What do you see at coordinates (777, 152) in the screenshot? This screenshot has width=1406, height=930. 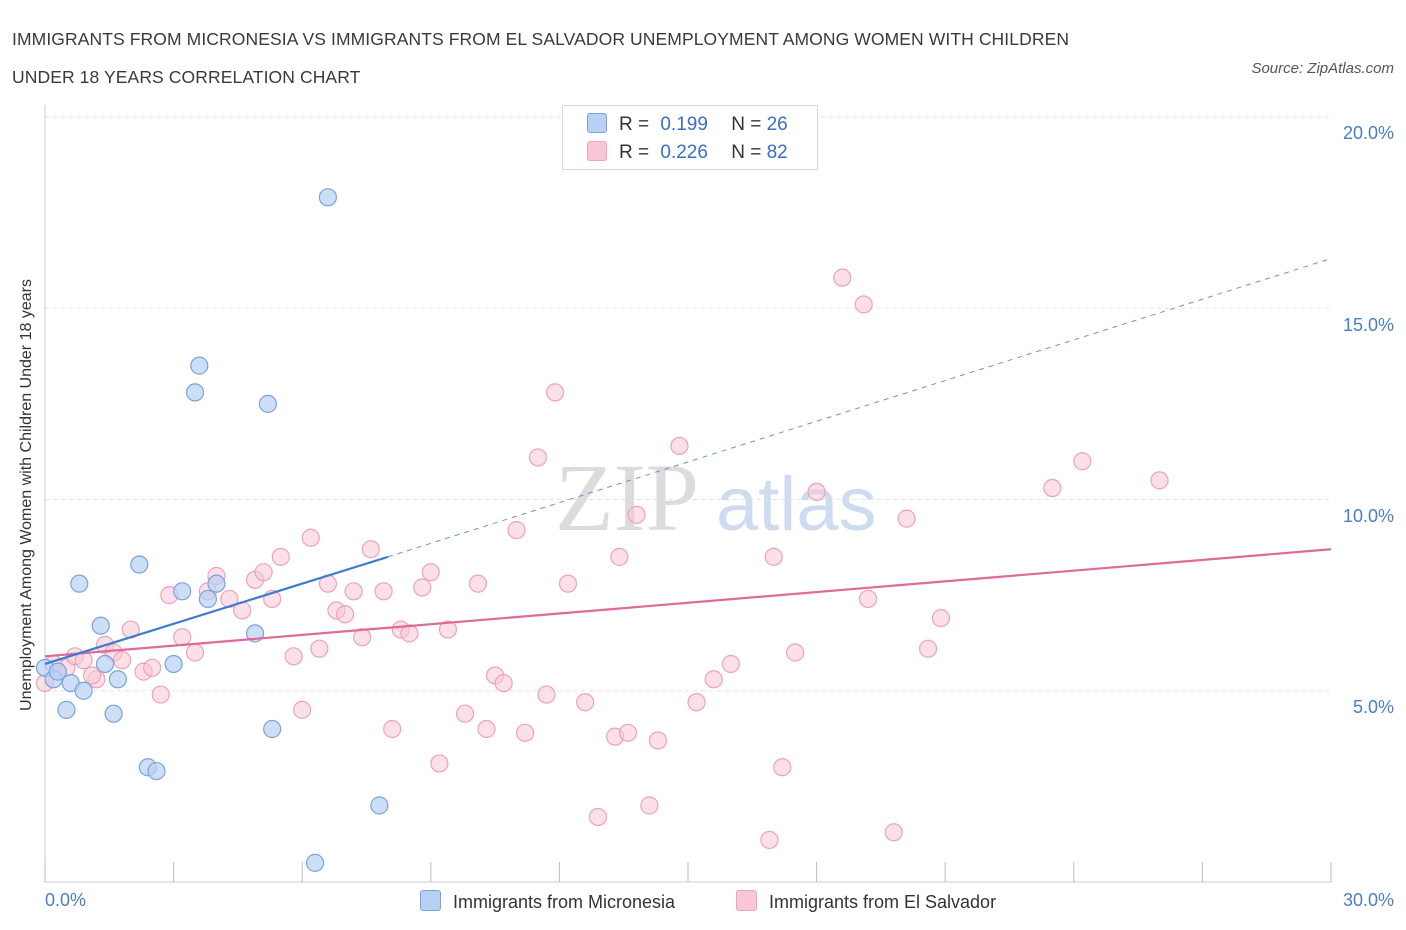 I see `n-value-elsalvador: 82` at bounding box center [777, 152].